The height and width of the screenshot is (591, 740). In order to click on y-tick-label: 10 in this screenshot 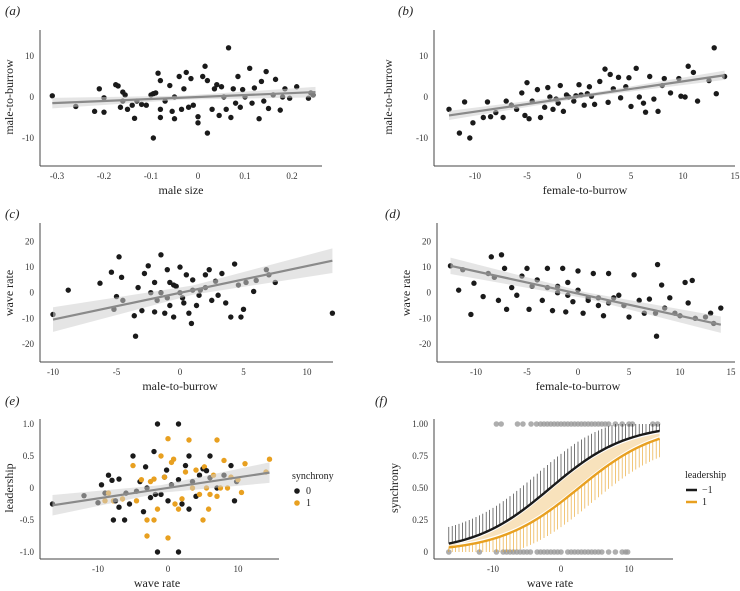, I will do `click(30, 56)`.